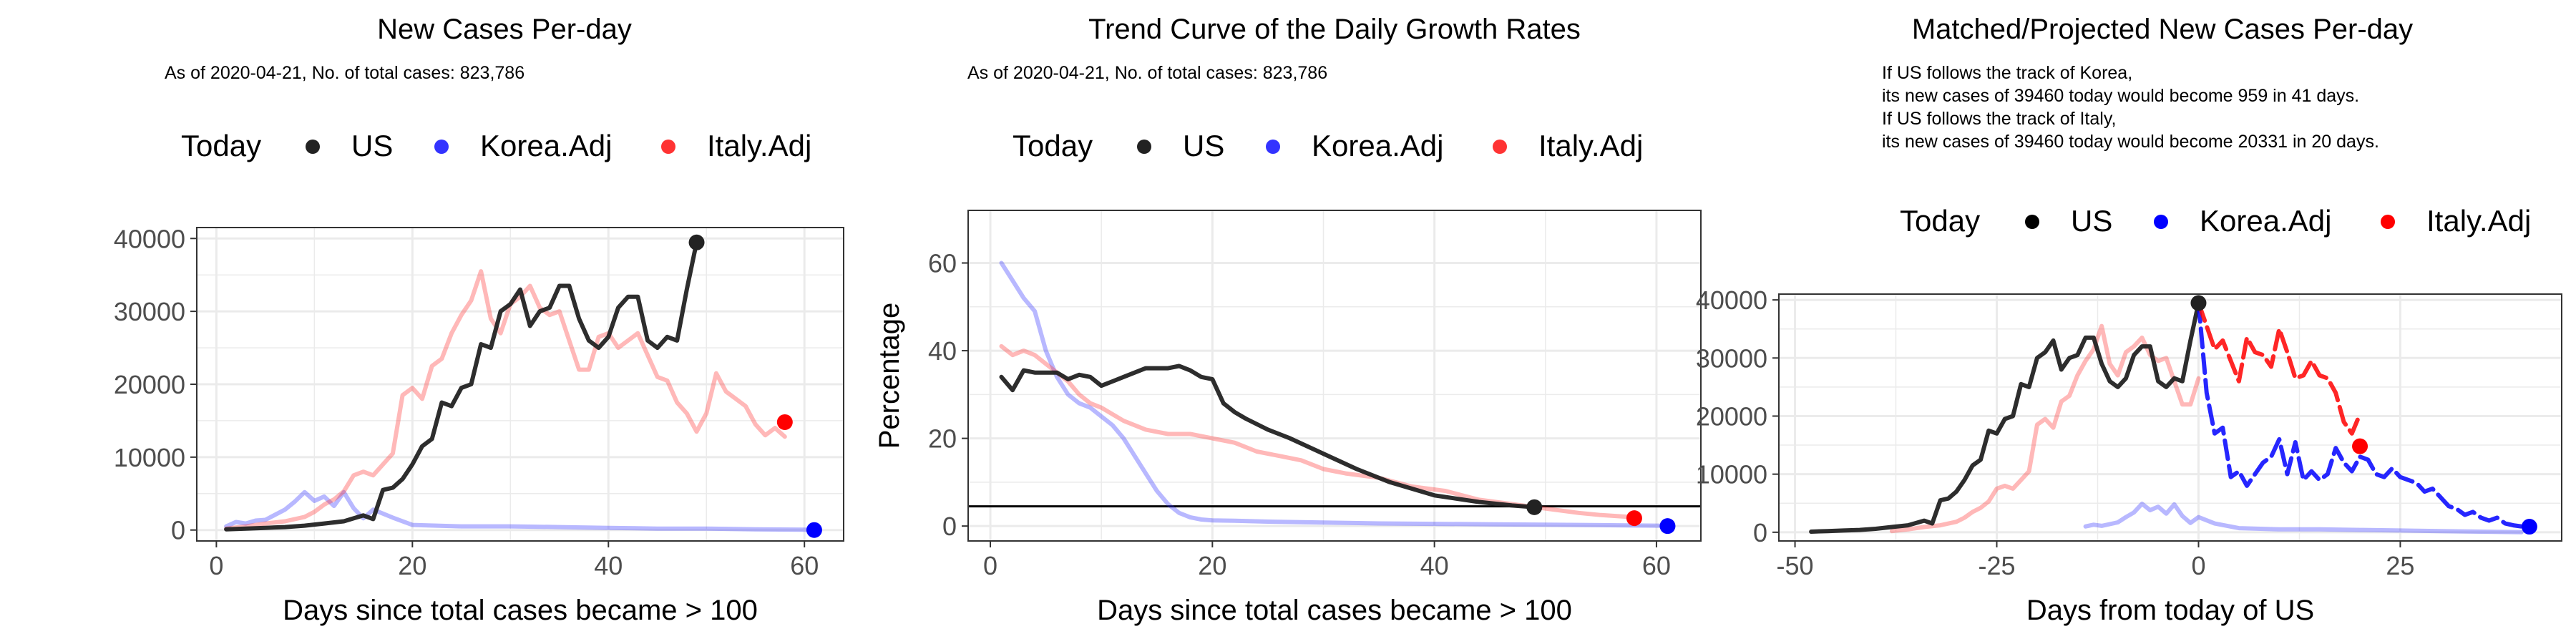  I want to click on panel3-series, so click(2170, 418).